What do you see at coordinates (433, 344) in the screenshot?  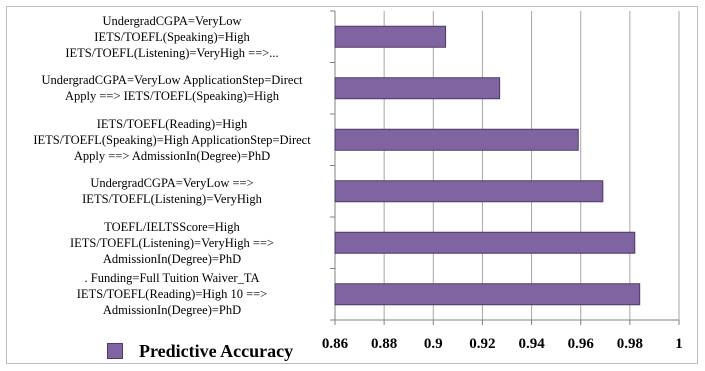 I see `x-tick-label: 0.9` at bounding box center [433, 344].